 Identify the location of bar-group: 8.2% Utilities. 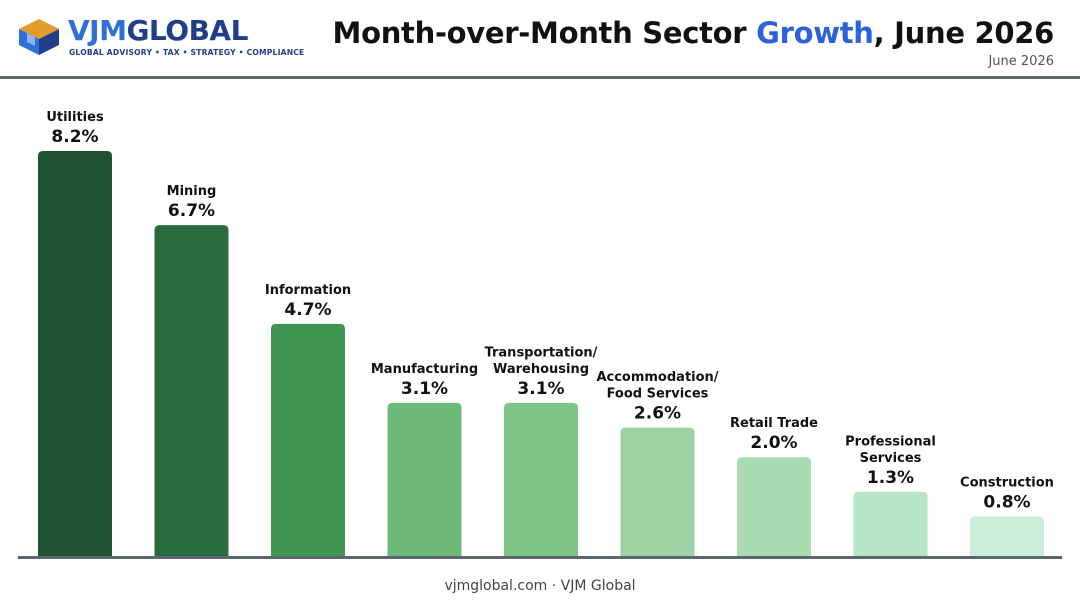
(75, 333).